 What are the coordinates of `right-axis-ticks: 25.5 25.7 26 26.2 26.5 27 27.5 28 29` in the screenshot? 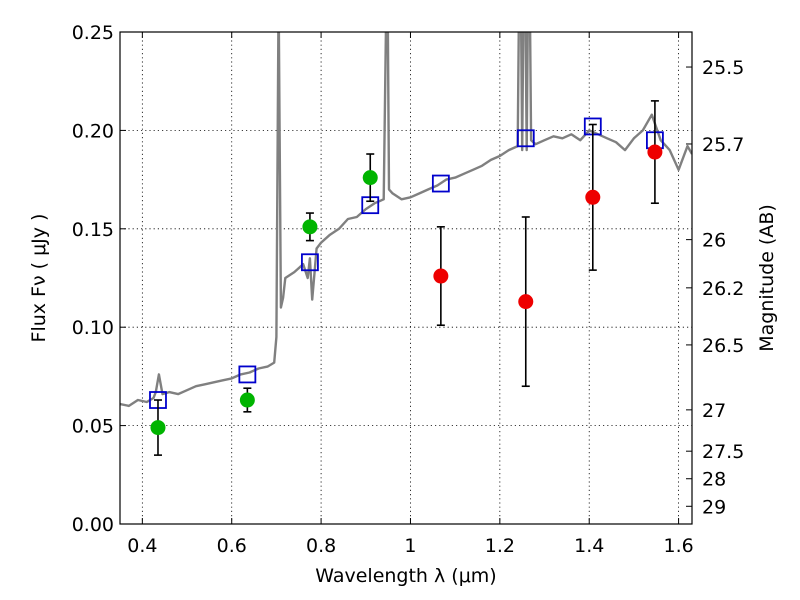 It's located at (715, 287).